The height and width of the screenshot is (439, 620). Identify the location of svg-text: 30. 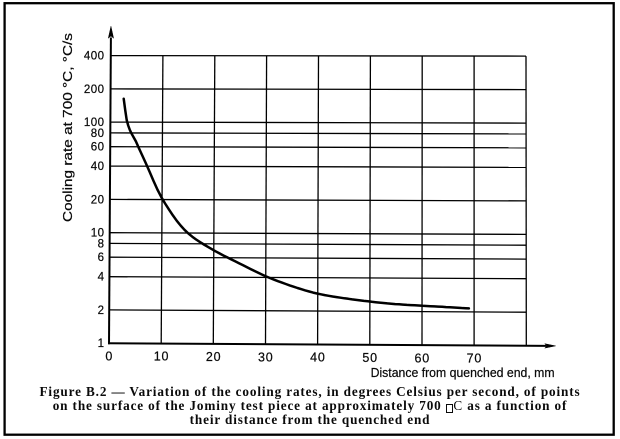
(266, 357).